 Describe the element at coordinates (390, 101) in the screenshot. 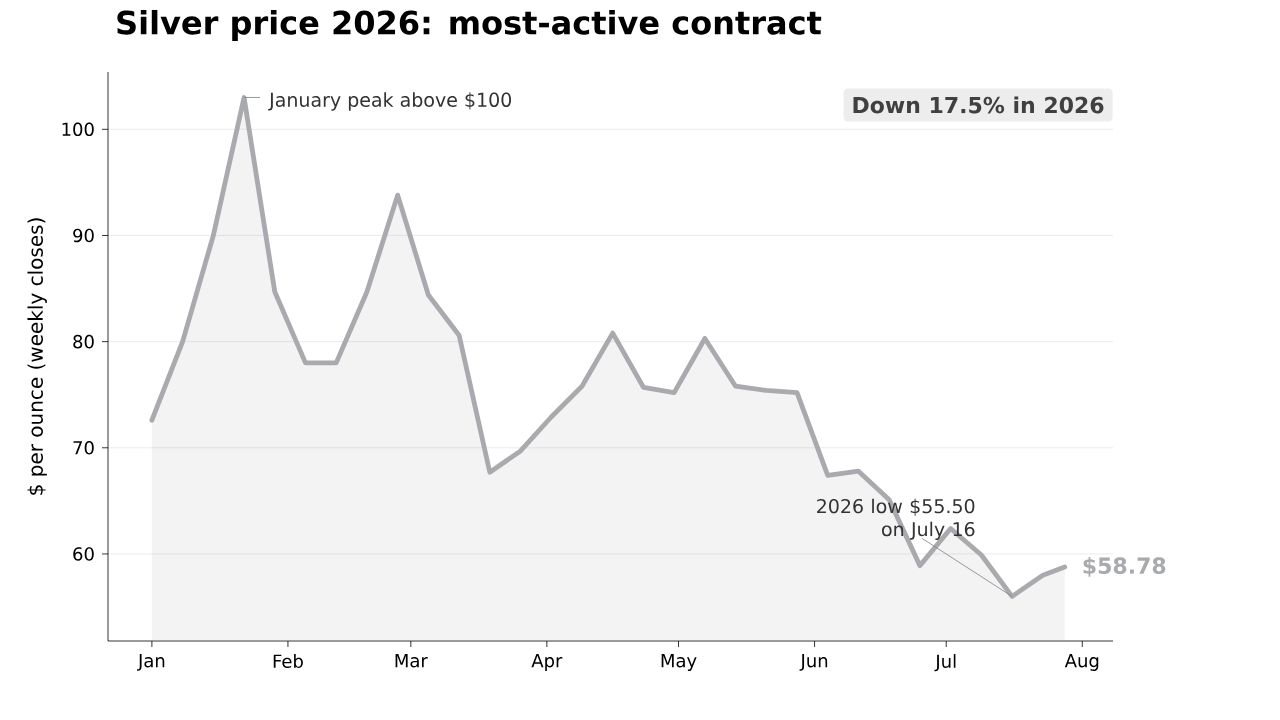

I see `annotation: January peak above $100` at that location.